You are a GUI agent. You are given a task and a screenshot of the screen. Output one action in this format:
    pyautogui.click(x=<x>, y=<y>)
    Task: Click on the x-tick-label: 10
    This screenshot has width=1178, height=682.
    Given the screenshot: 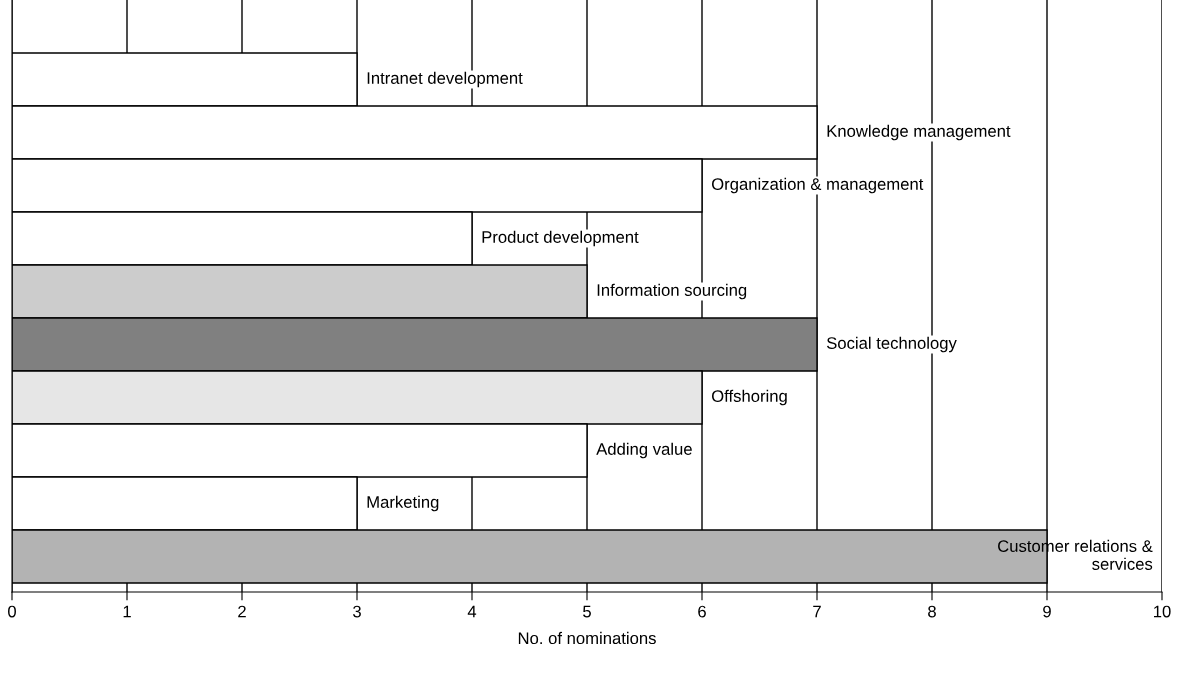 What is the action you would take?
    pyautogui.click(x=1162, y=611)
    